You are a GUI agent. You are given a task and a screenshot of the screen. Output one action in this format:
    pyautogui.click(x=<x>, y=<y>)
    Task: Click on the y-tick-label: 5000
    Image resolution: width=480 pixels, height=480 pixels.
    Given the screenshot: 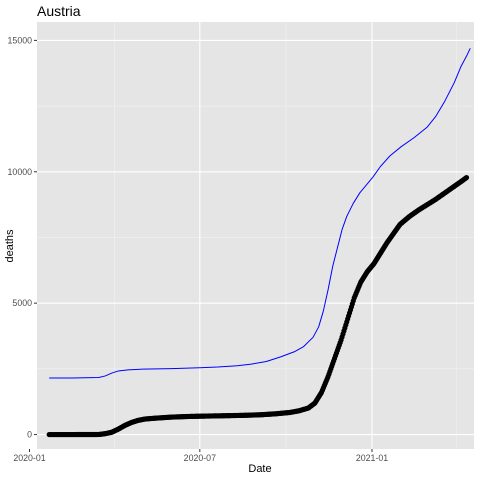 What is the action you would take?
    pyautogui.click(x=22, y=303)
    